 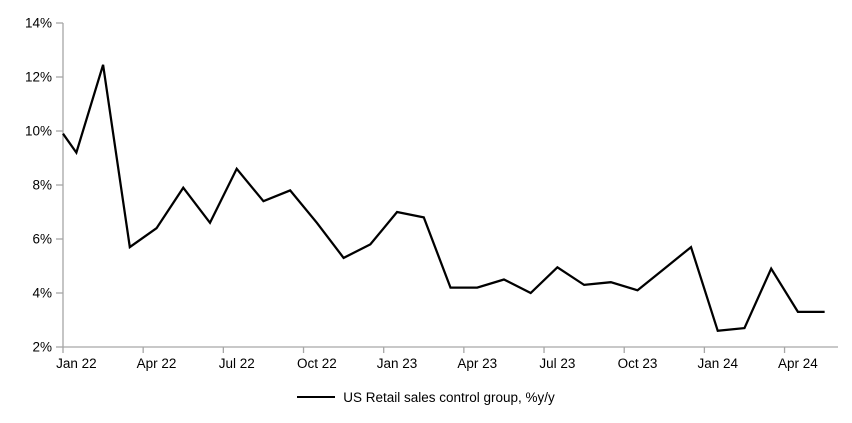 I want to click on y-tick-label: 10%, so click(x=38, y=131).